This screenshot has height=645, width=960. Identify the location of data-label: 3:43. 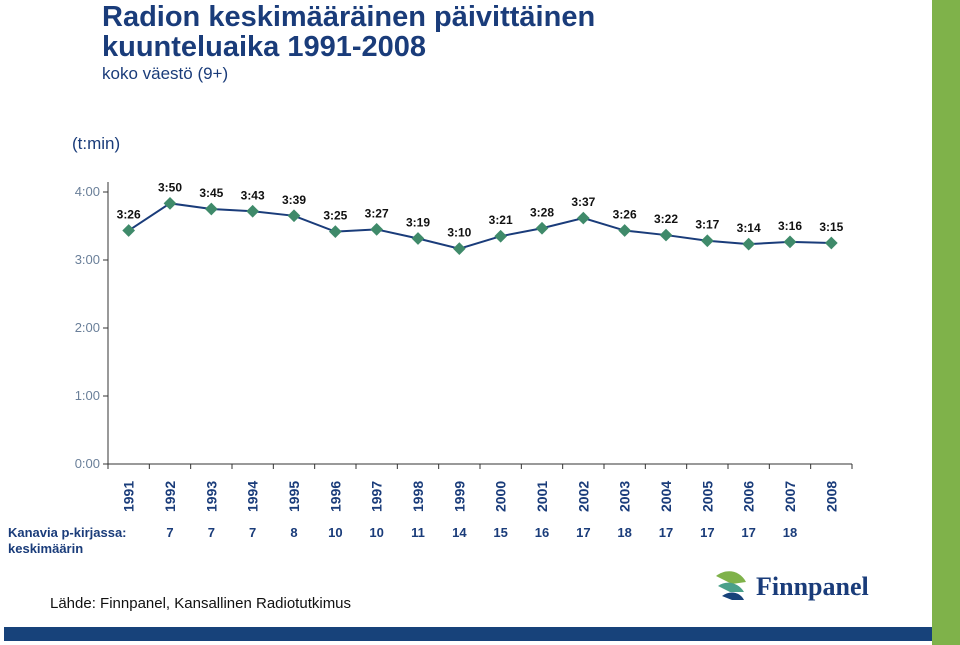
(253, 195).